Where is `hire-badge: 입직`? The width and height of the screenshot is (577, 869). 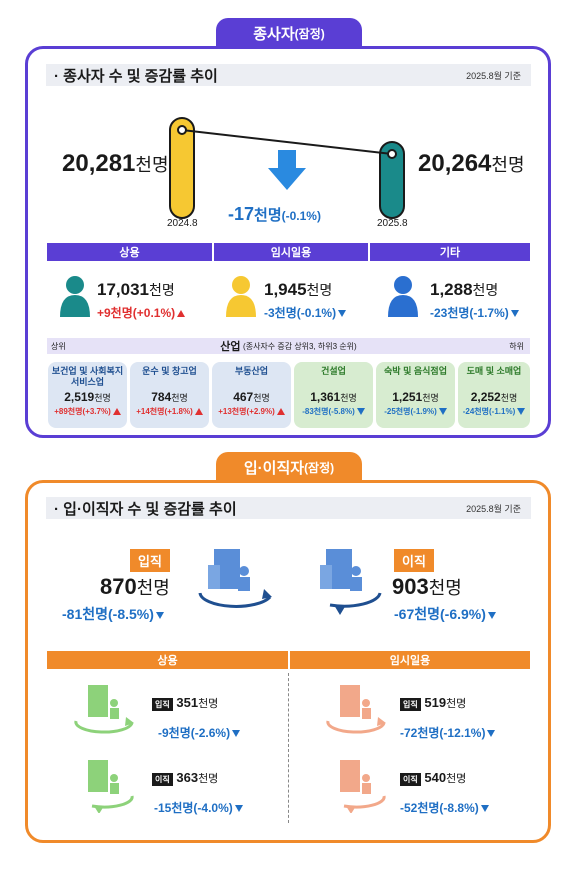
hire-badge: 입직 is located at coordinates (150, 560).